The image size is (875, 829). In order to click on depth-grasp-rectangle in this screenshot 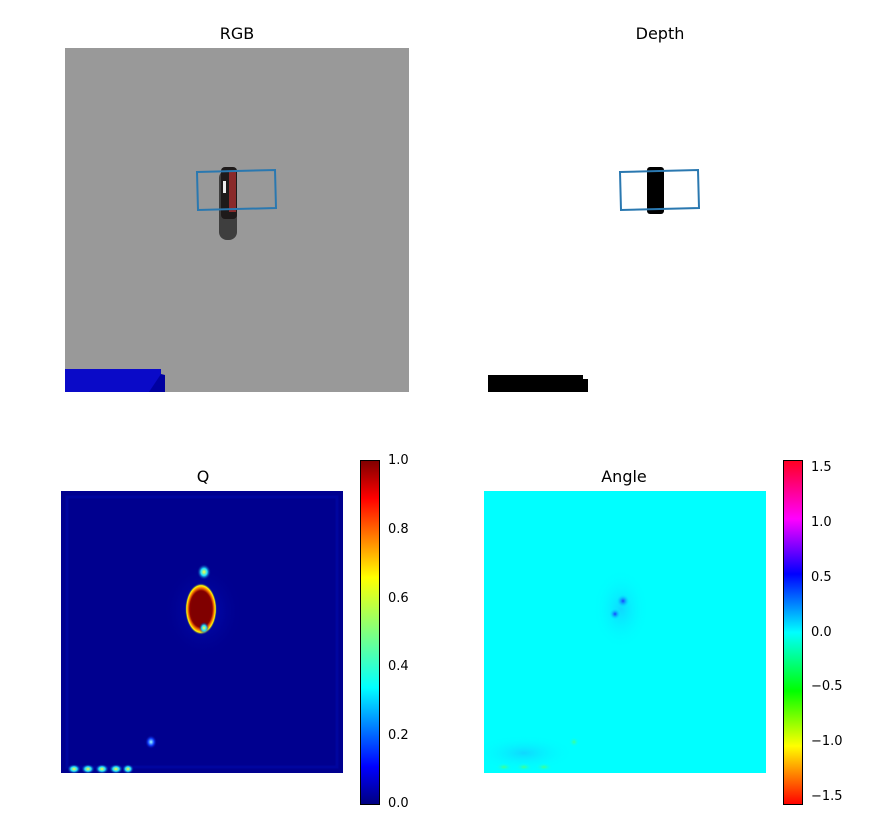, I will do `click(659, 190)`.